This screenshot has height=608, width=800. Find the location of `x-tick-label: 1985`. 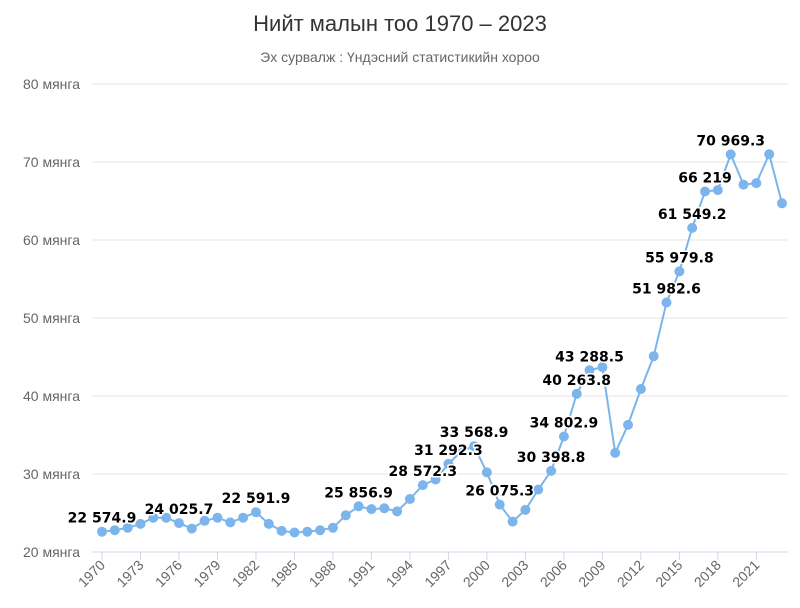

x-tick-label: 1985 is located at coordinates (283, 573).